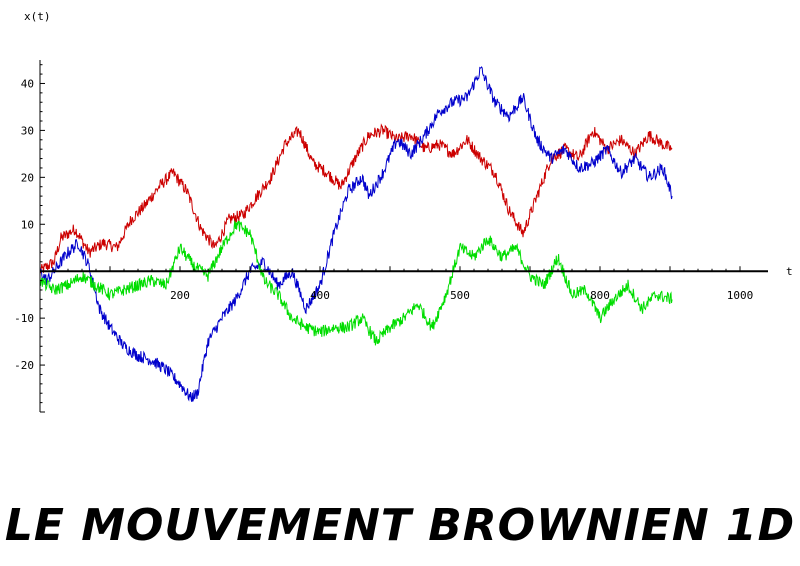 This screenshot has height=566, width=800. What do you see at coordinates (27, 130) in the screenshot?
I see `y-tick-label: 30` at bounding box center [27, 130].